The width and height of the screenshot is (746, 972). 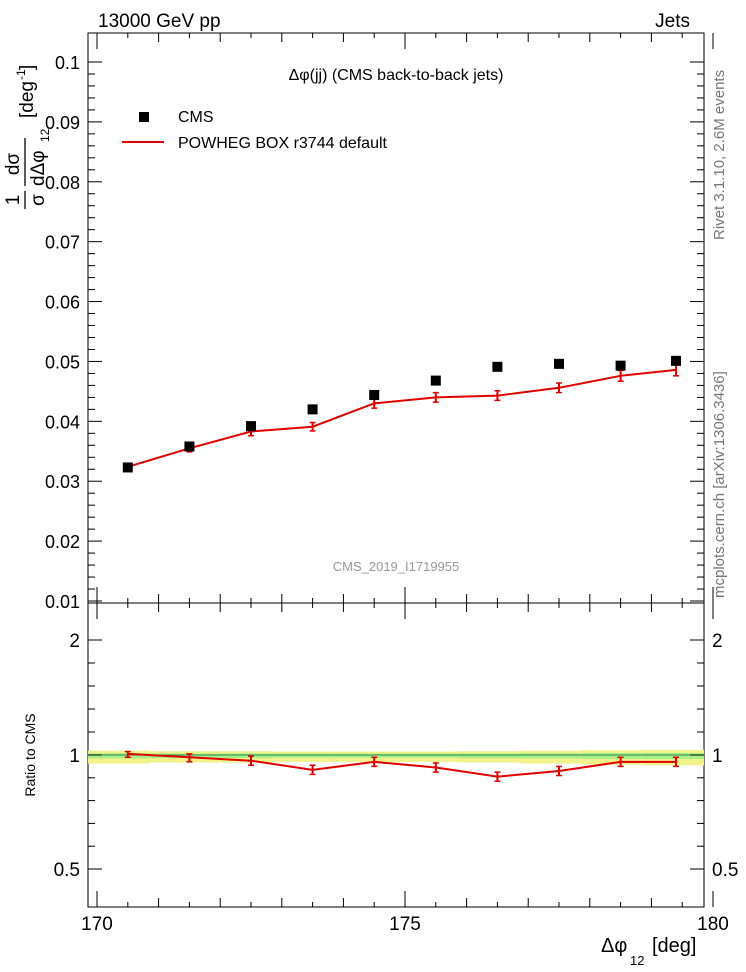 I want to click on y-tick-label-main: 0.1, so click(x=67, y=63).